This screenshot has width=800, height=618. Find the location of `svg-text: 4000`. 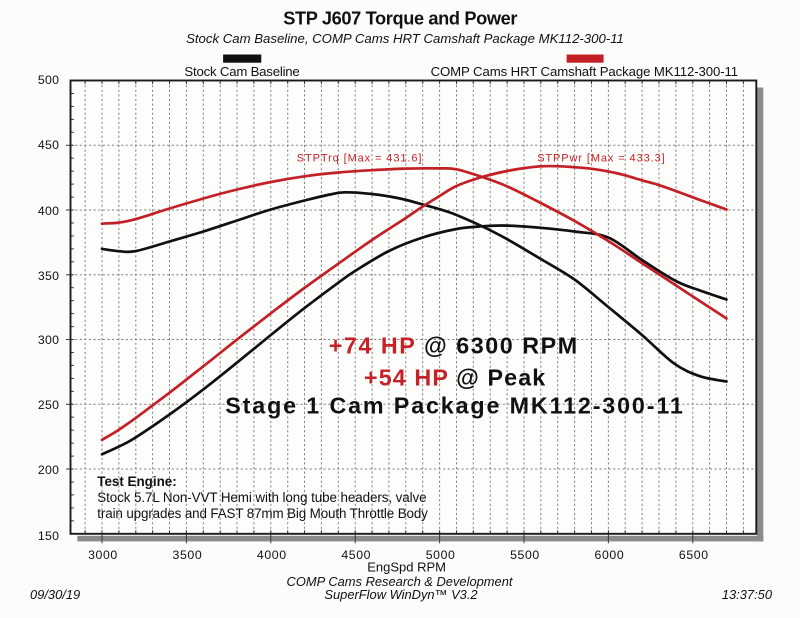

svg-text: 4000 is located at coordinates (272, 555).